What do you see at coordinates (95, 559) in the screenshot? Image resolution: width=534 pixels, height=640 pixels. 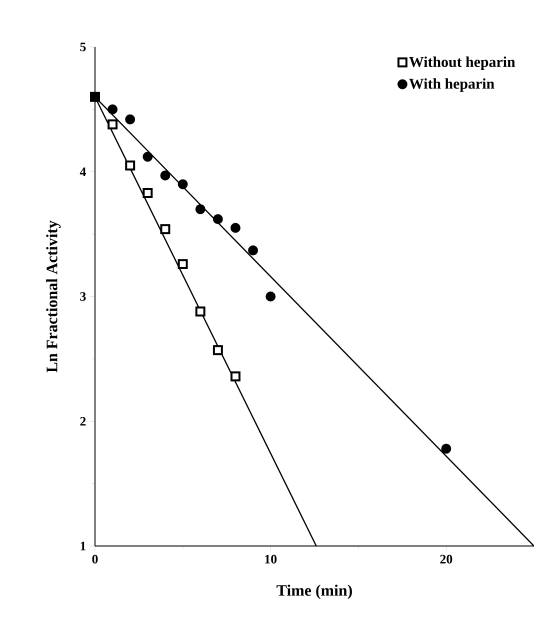 I see `x-tick-label: 0` at bounding box center [95, 559].